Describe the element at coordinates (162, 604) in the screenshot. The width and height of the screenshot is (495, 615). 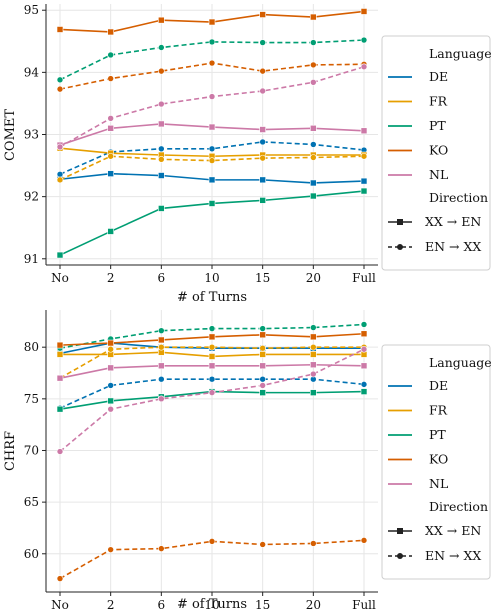
I see `x-tick-label: 6` at that location.